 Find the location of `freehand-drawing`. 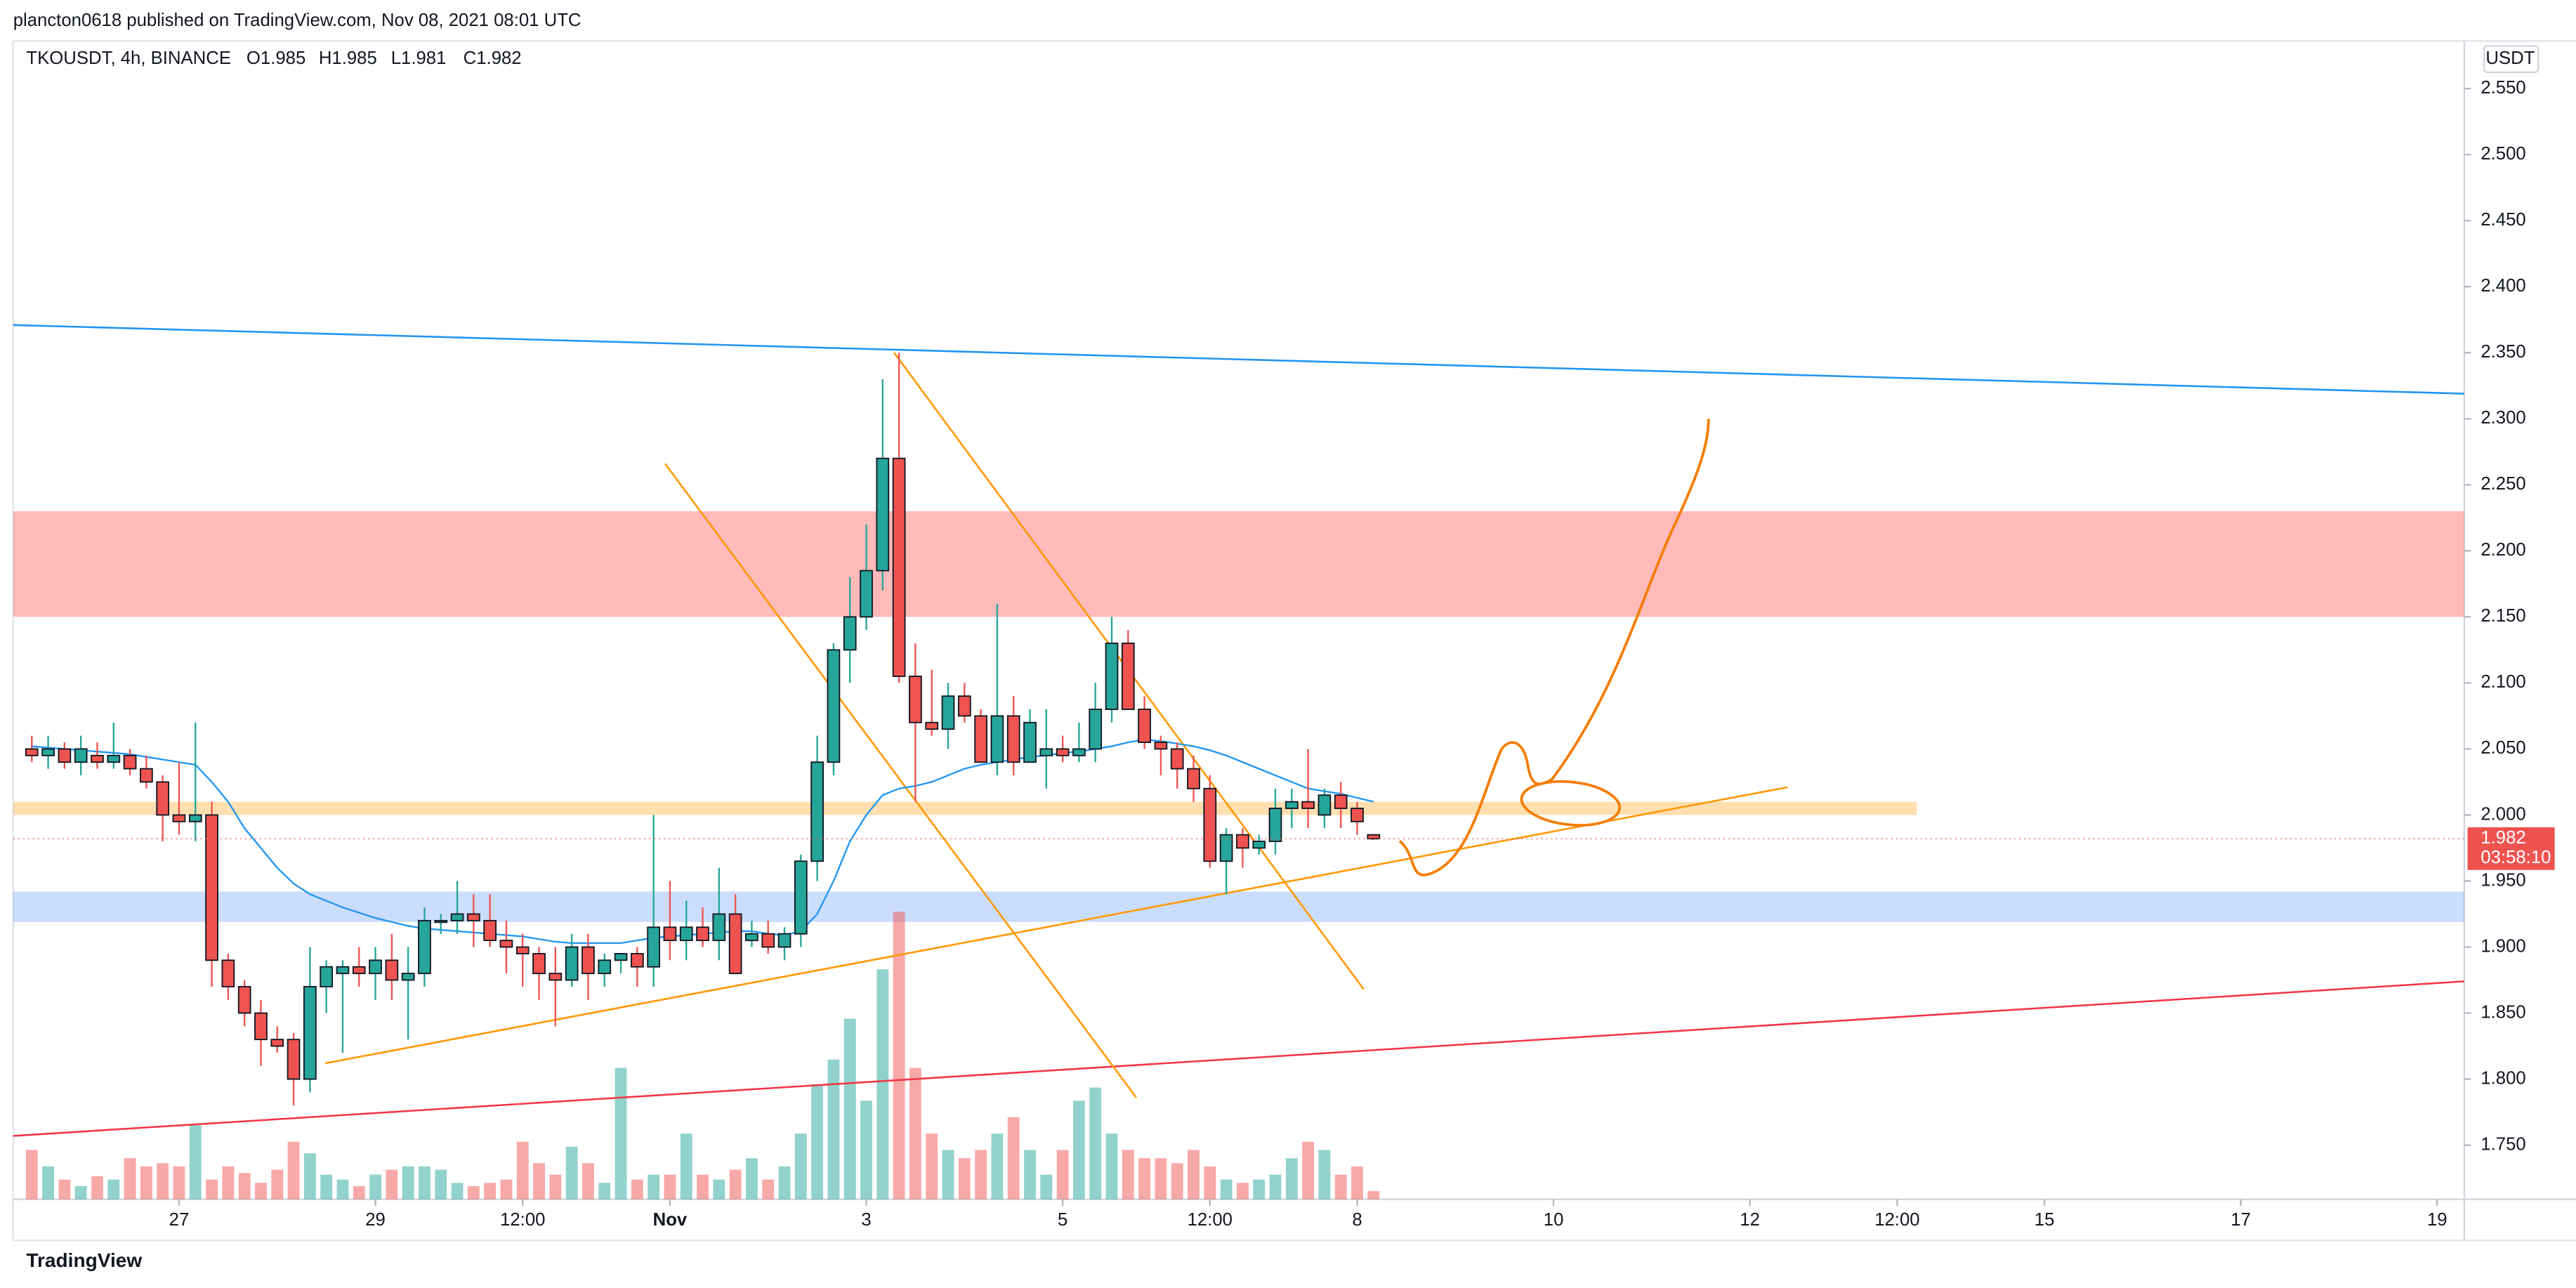

freehand-drawing is located at coordinates (1554, 647).